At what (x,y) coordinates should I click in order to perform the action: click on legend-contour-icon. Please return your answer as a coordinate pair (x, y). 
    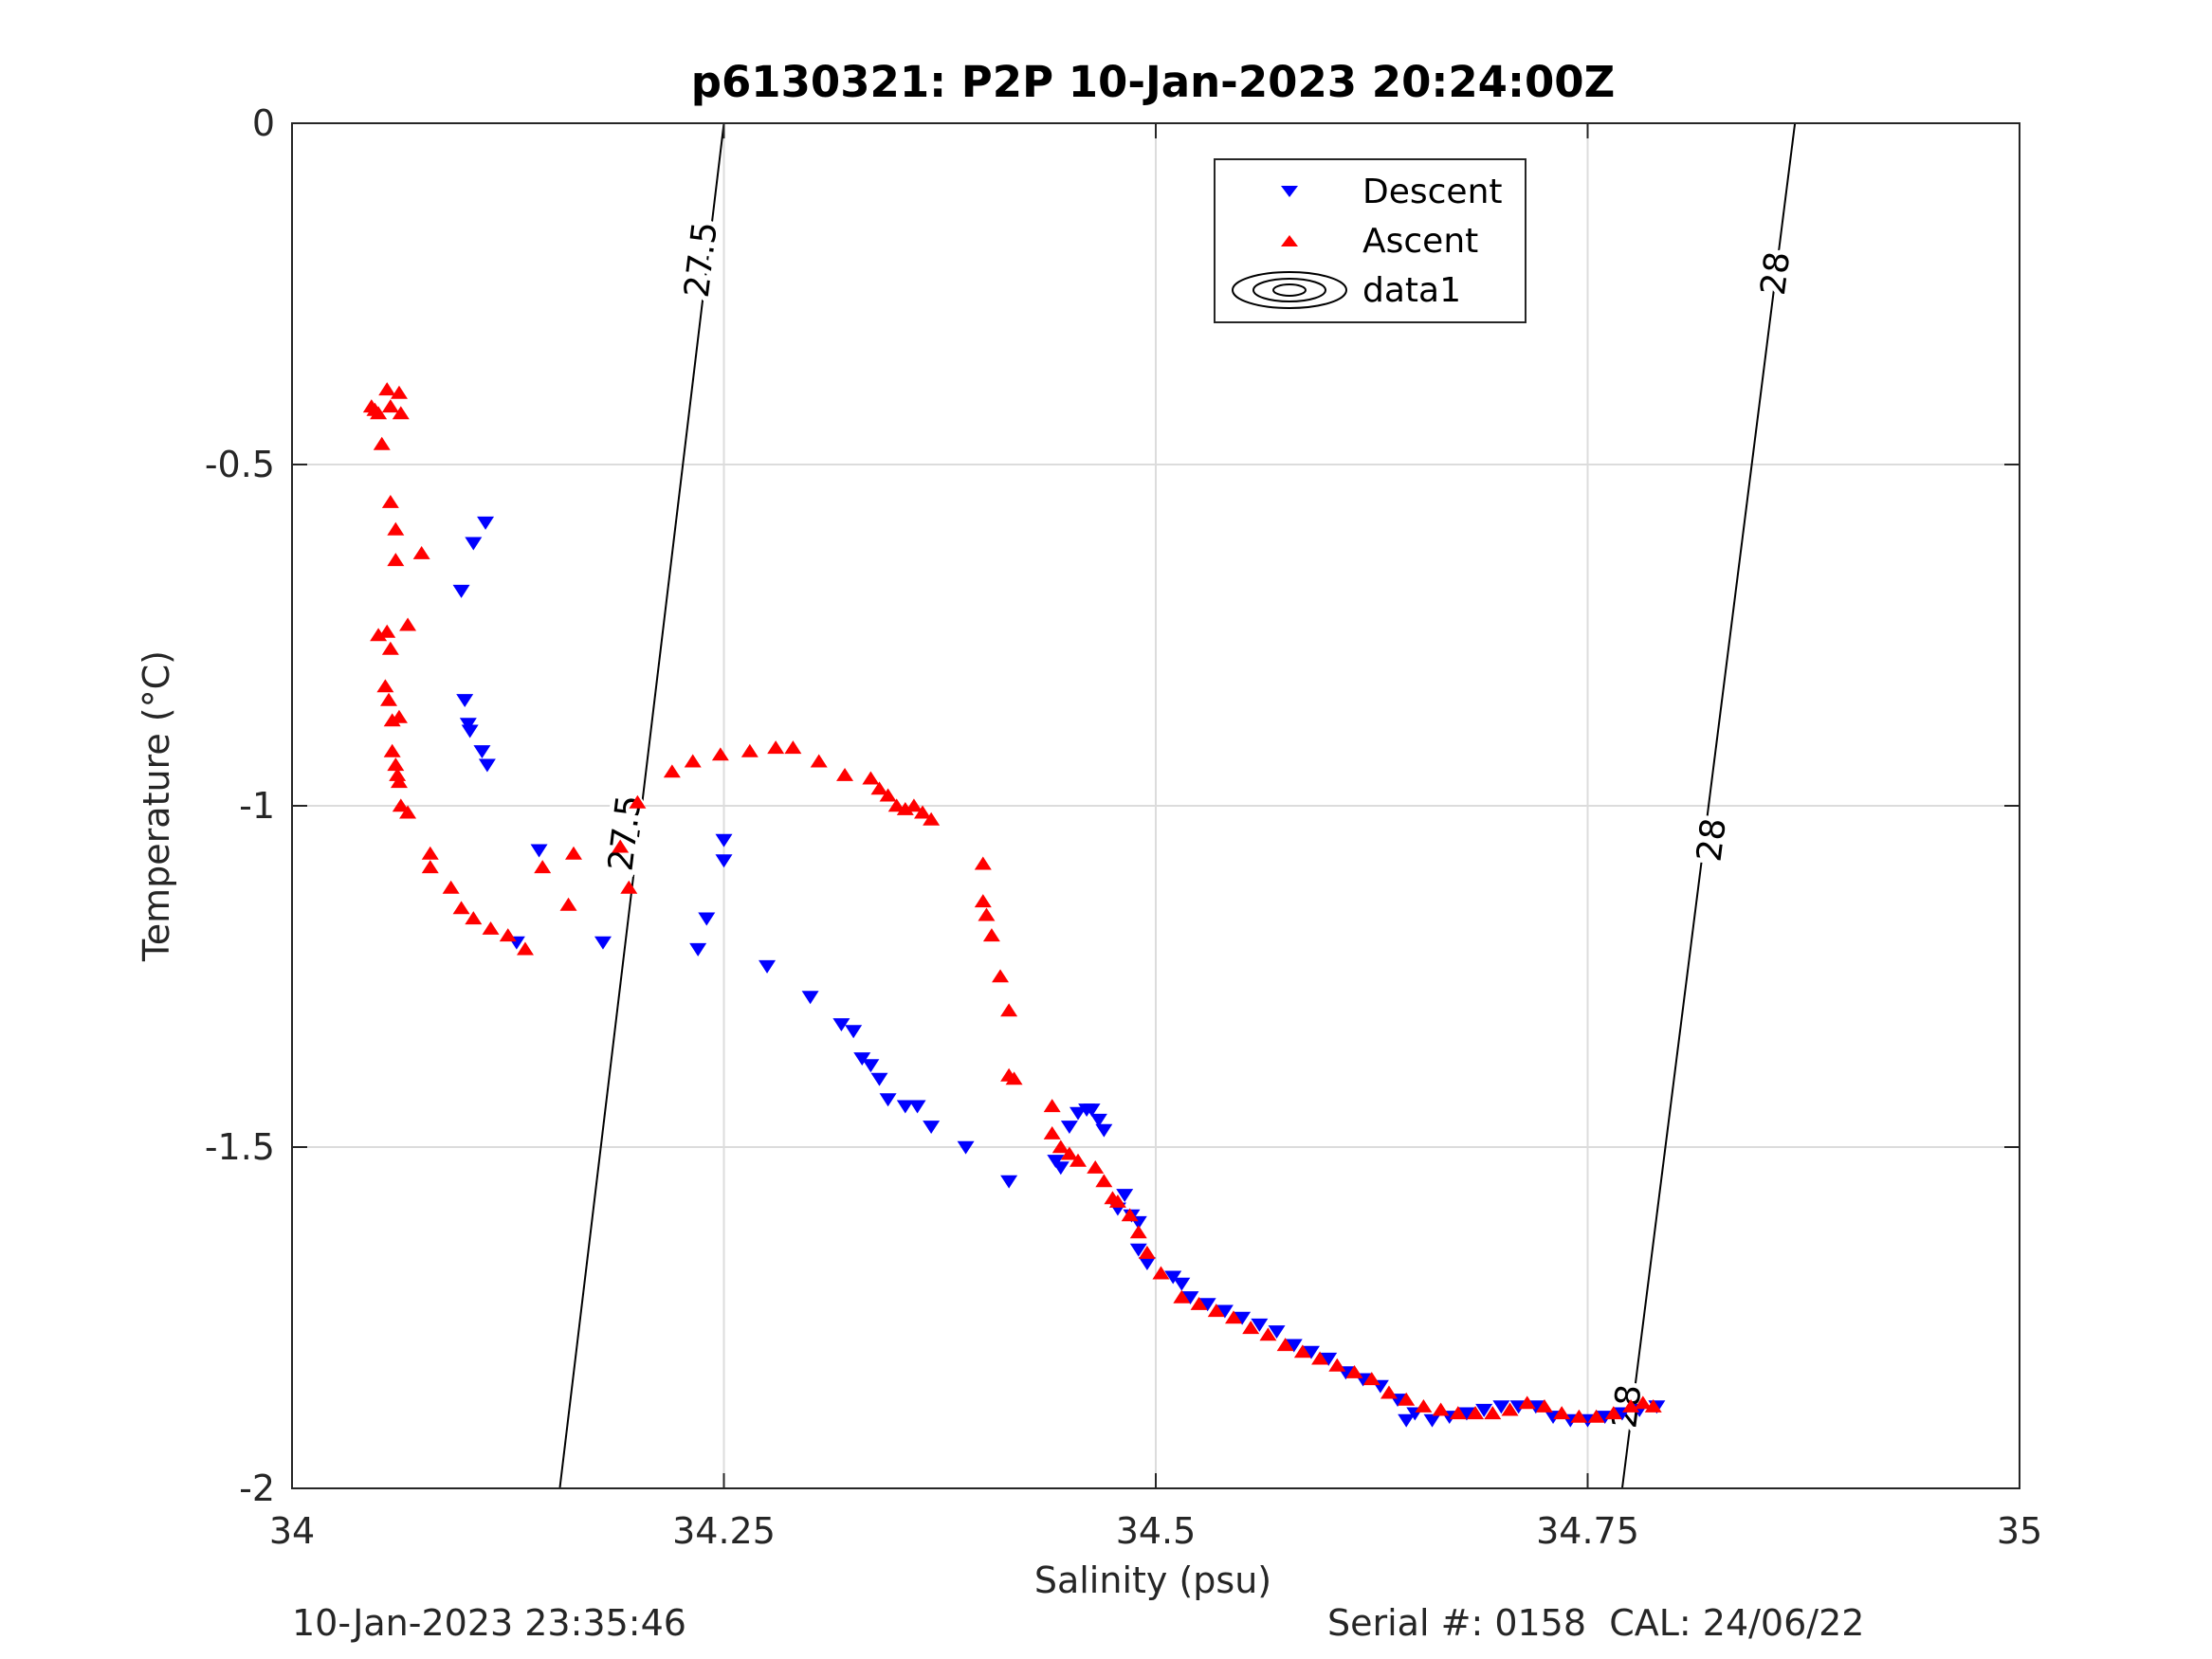
    Looking at the image, I should click on (1289, 290).